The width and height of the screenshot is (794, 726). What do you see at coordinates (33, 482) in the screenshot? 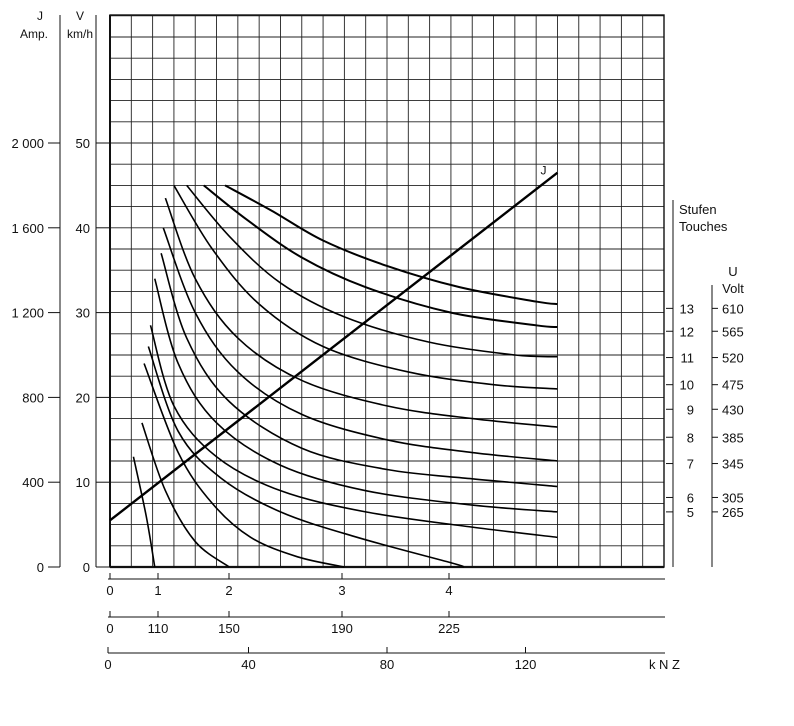
I see `j-axis-tick-label: 400` at bounding box center [33, 482].